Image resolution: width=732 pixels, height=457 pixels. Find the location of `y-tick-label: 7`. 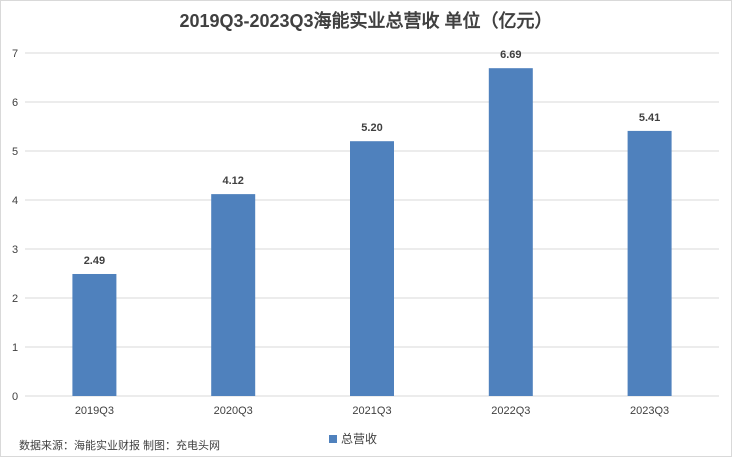

y-tick-label: 7 is located at coordinates (15, 54).